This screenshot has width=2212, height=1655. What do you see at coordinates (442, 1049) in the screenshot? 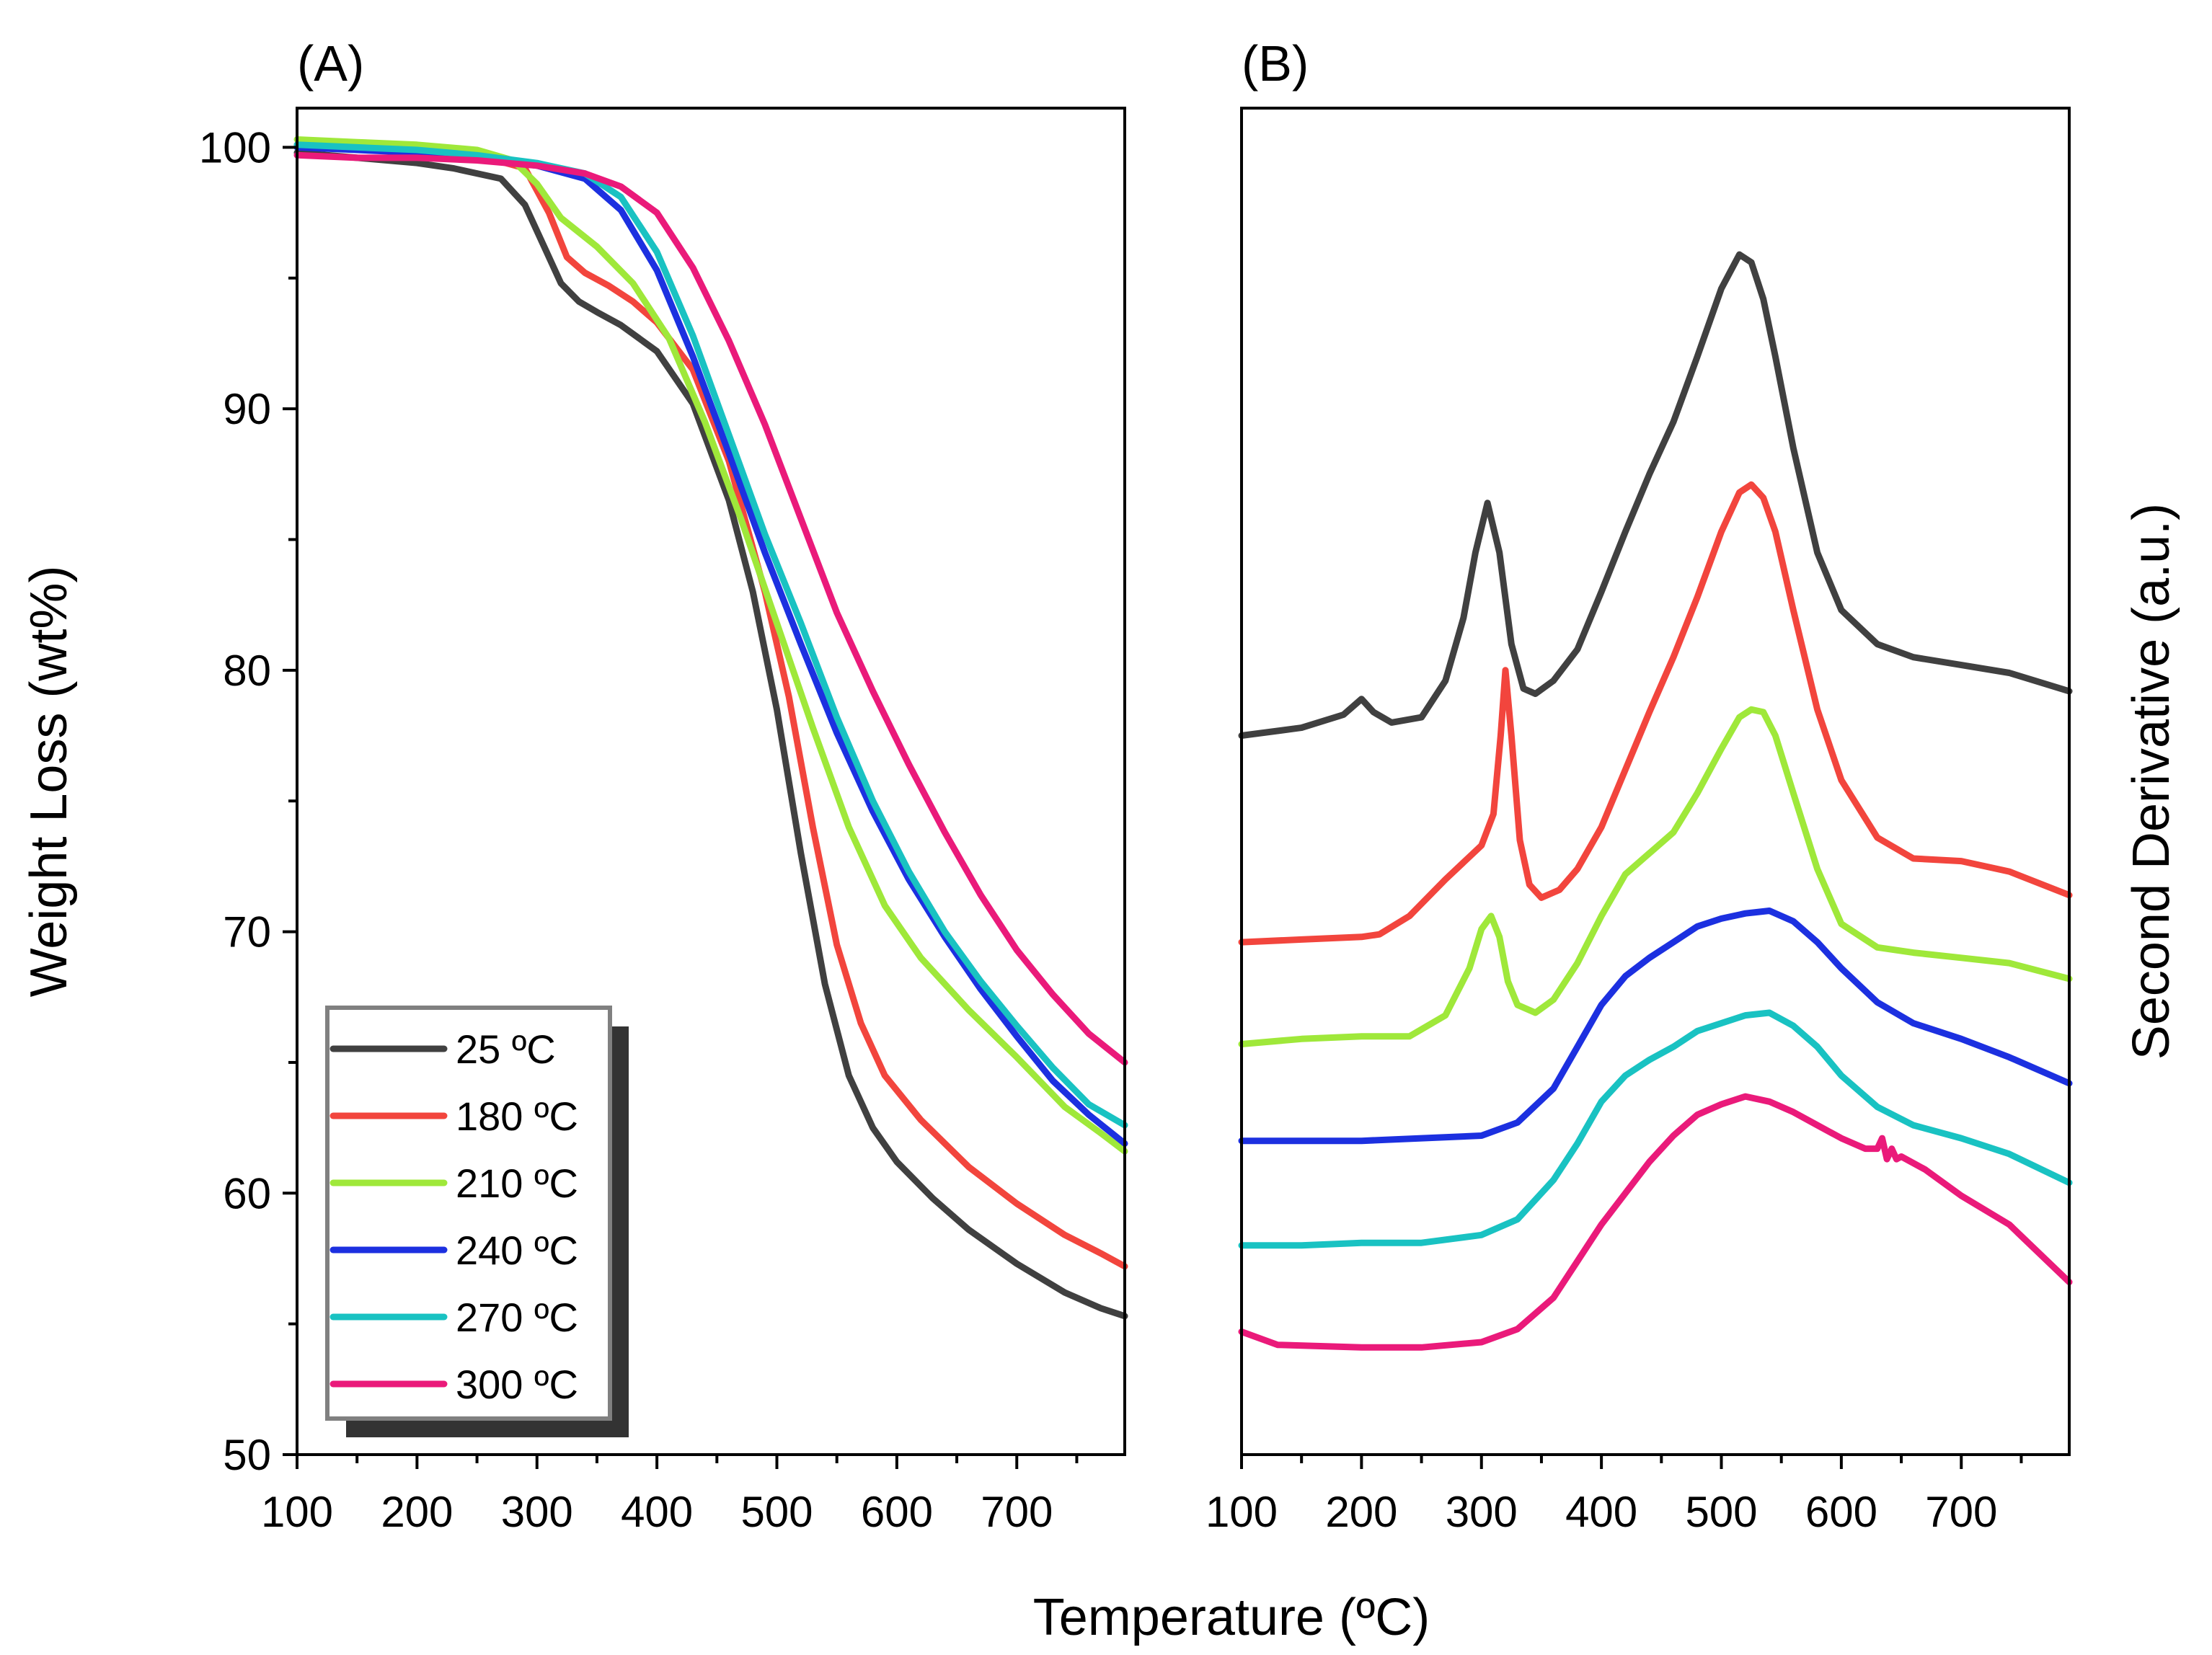
I see `legend-entry: 25 ºC` at bounding box center [442, 1049].